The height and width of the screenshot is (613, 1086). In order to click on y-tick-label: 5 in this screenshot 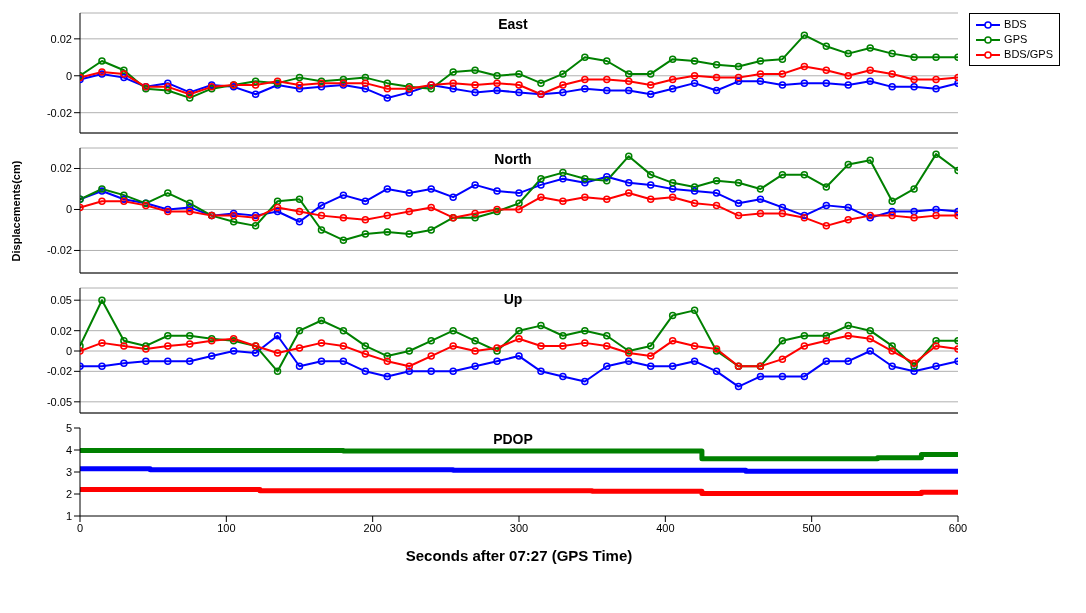, I will do `click(68, 427)`.